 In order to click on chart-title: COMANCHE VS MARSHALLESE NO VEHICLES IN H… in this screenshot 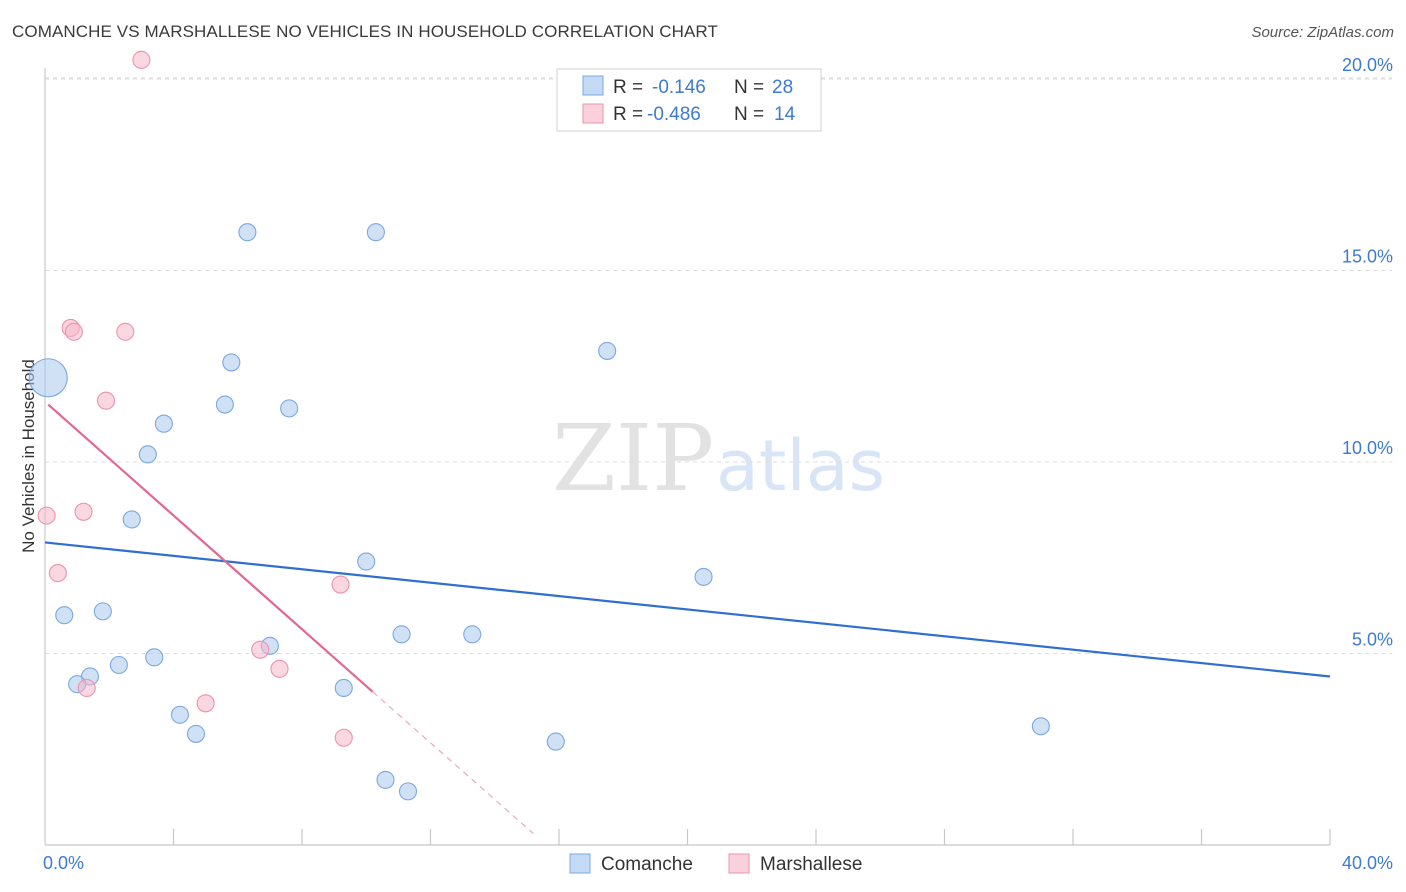, I will do `click(365, 31)`.